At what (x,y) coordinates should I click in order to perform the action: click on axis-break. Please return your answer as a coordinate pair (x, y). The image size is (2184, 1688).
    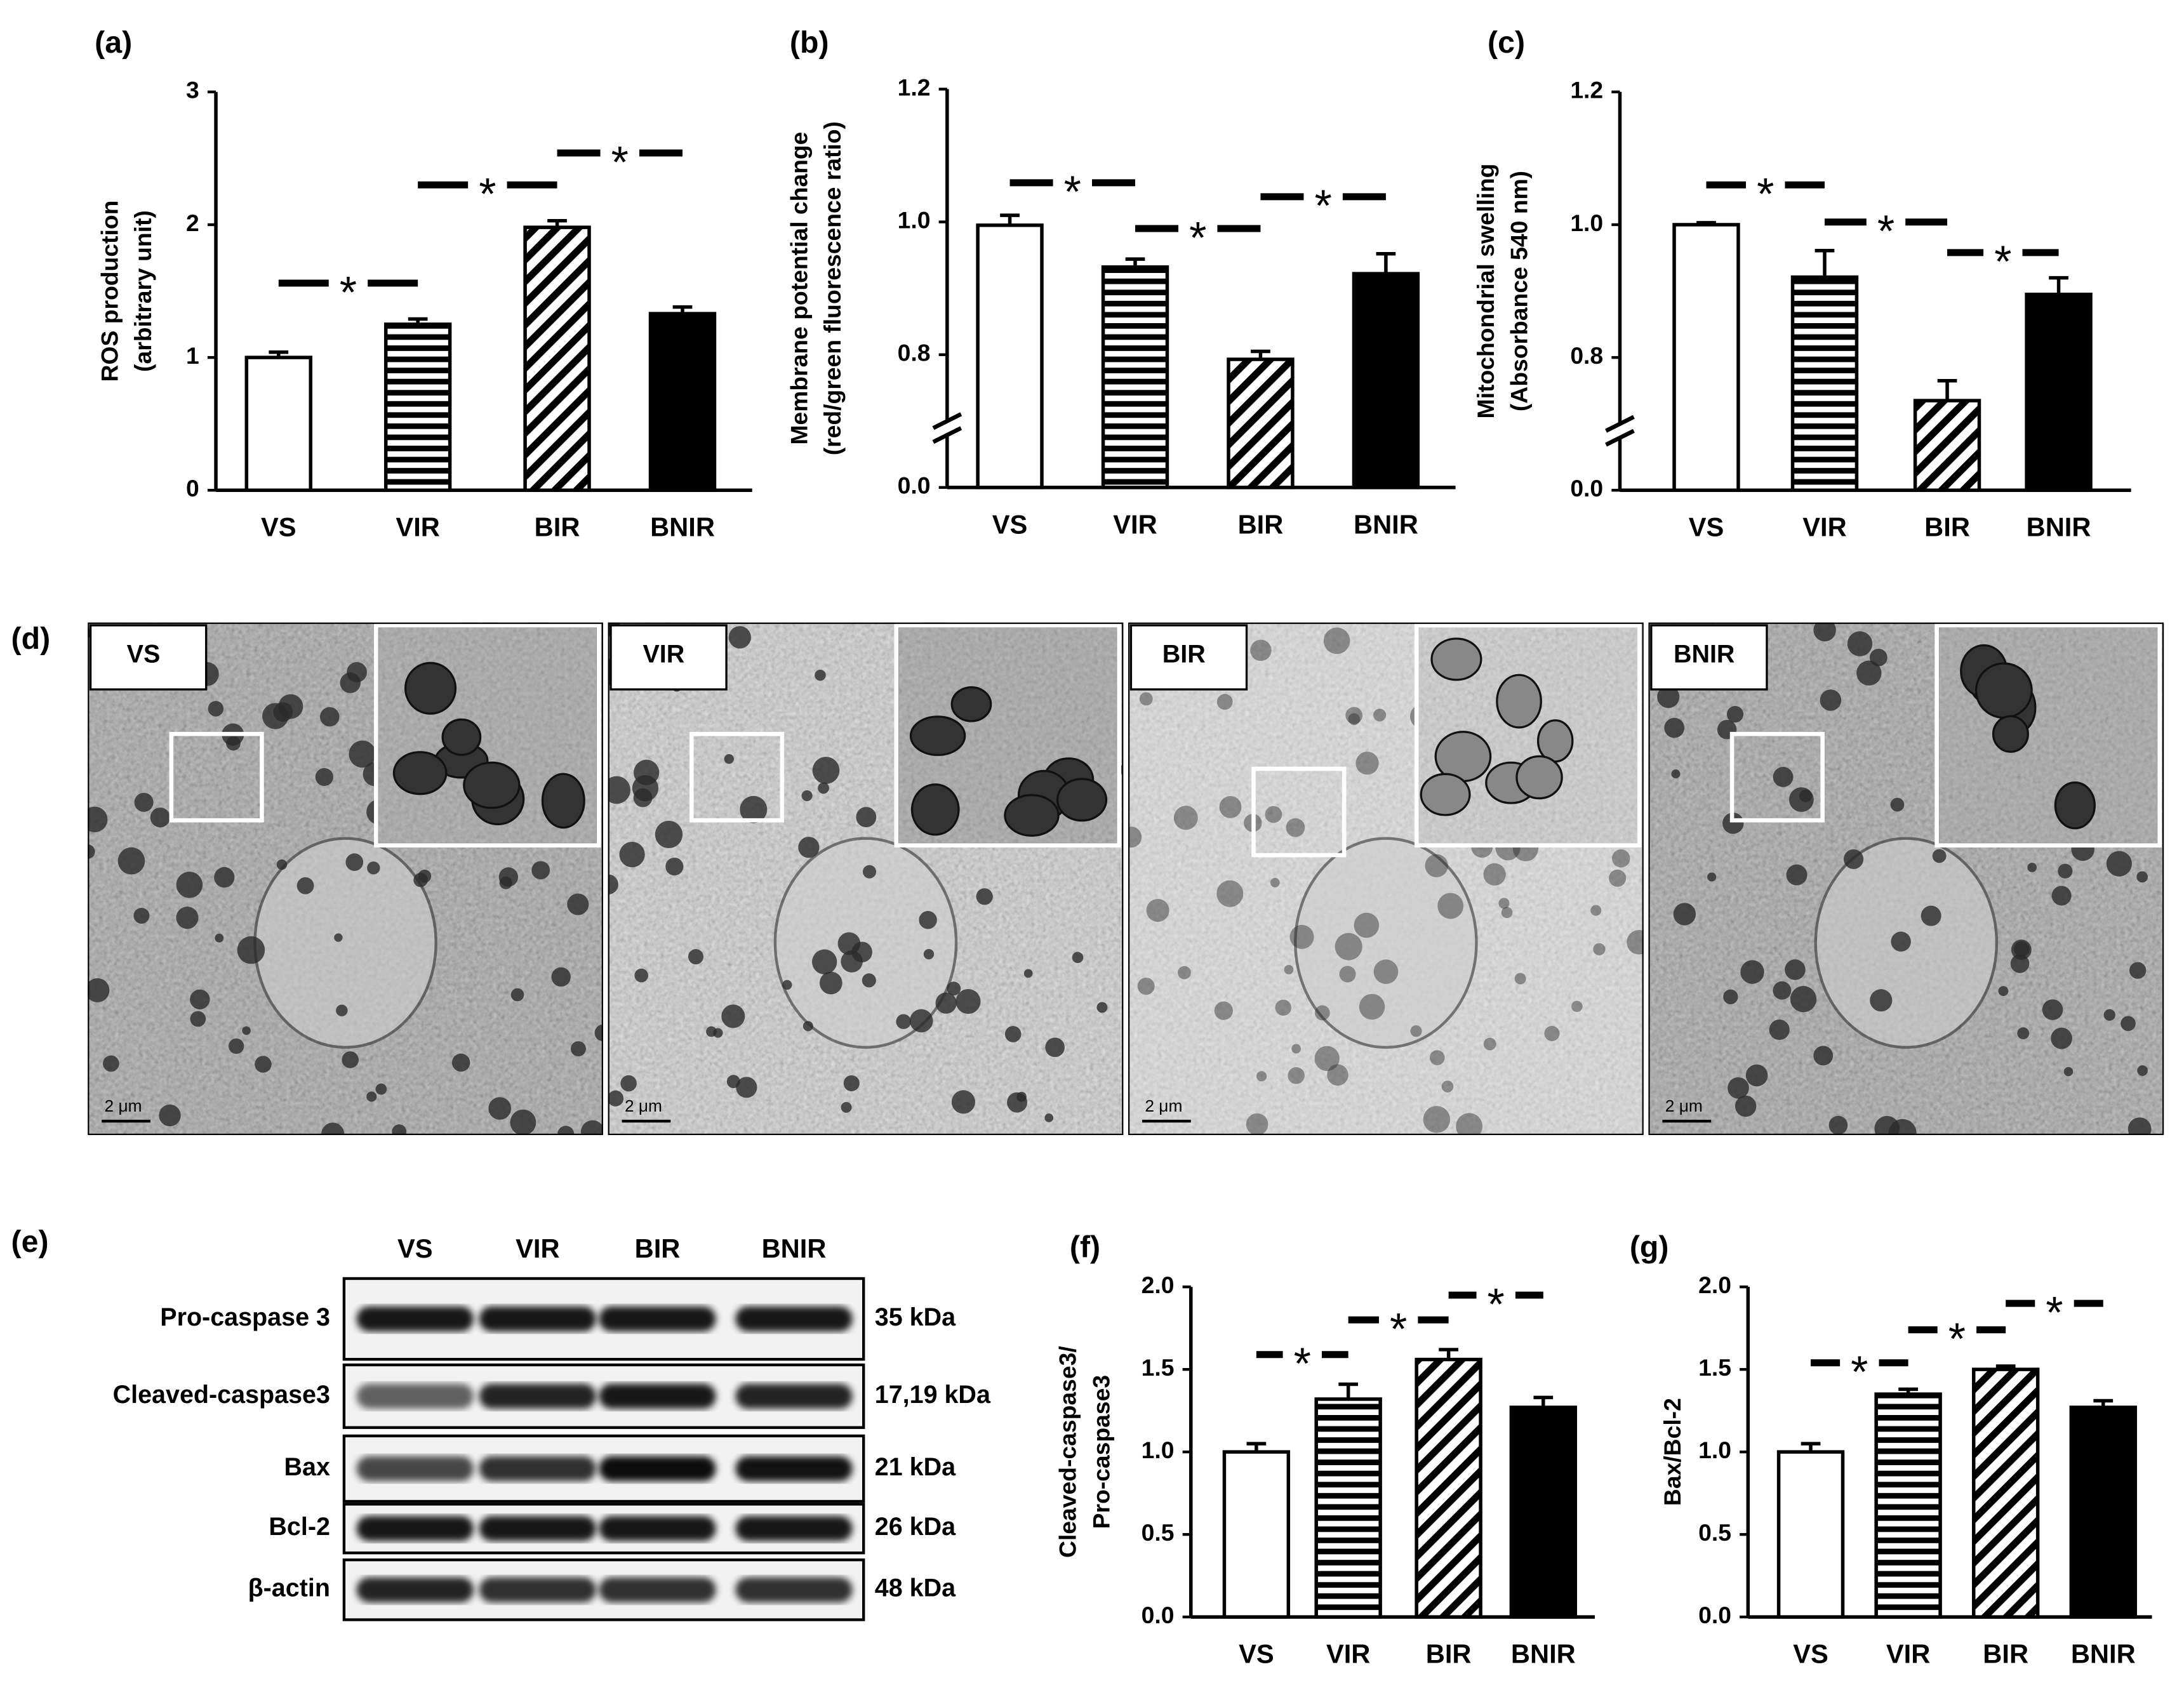
    Looking at the image, I should click on (1620, 424).